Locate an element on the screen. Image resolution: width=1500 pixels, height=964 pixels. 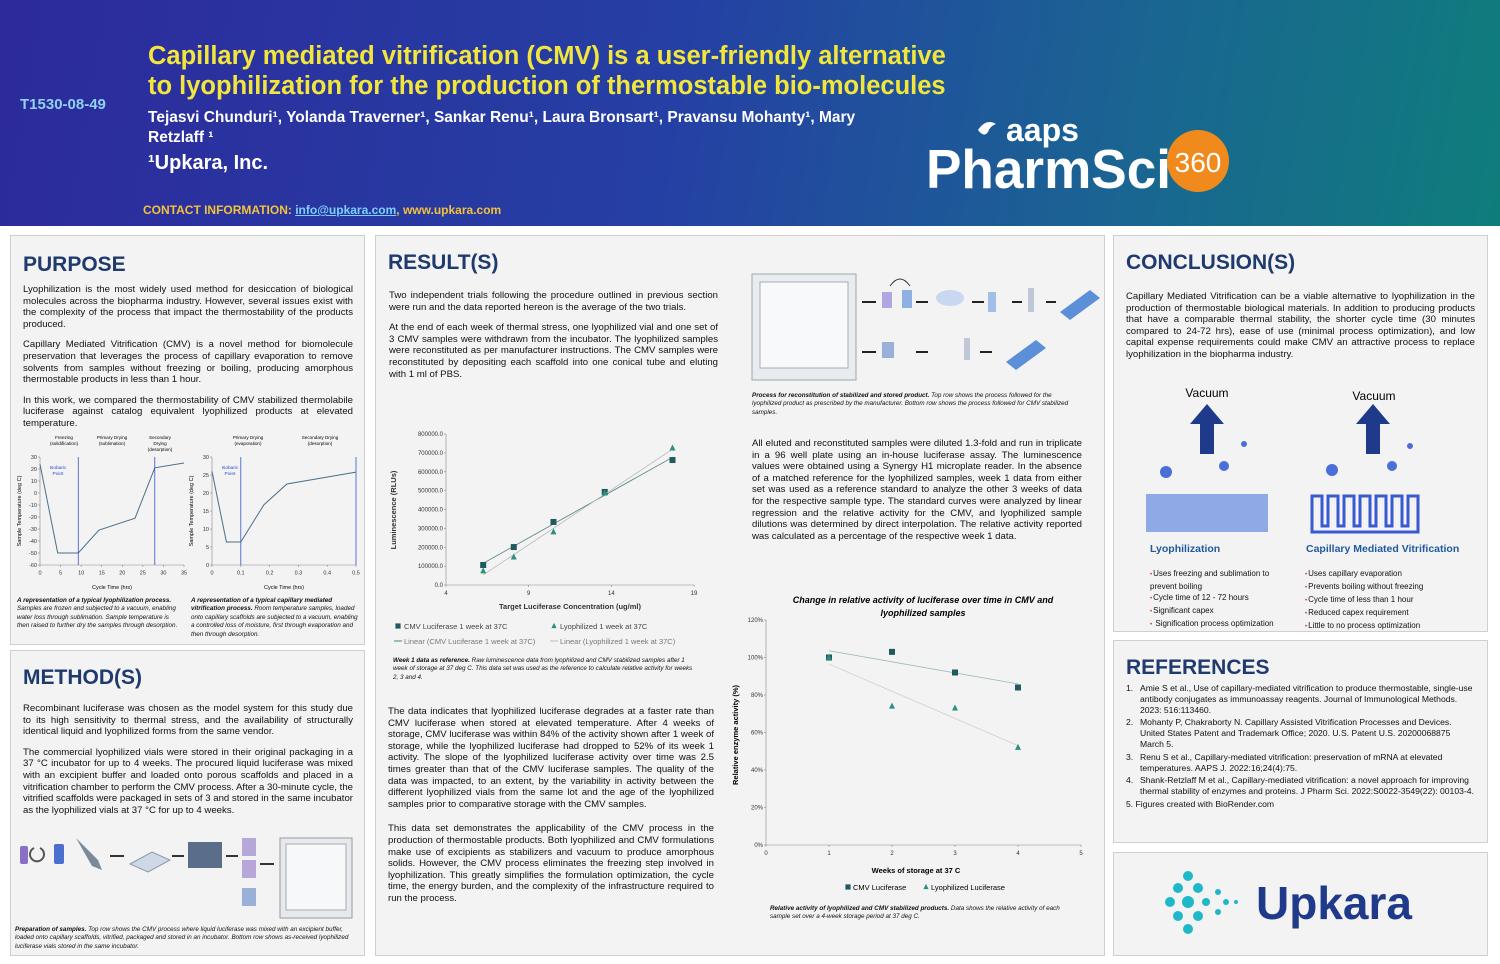
temperature-line is located at coordinates (112, 508).